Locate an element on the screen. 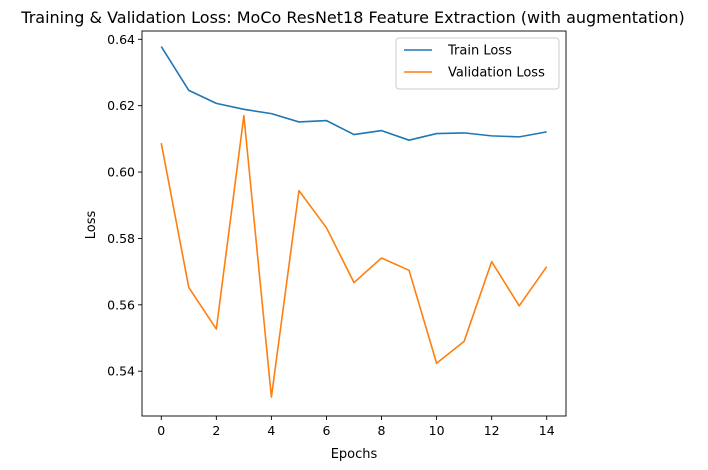 The width and height of the screenshot is (708, 470). y-axis-label: Loss is located at coordinates (91, 225).